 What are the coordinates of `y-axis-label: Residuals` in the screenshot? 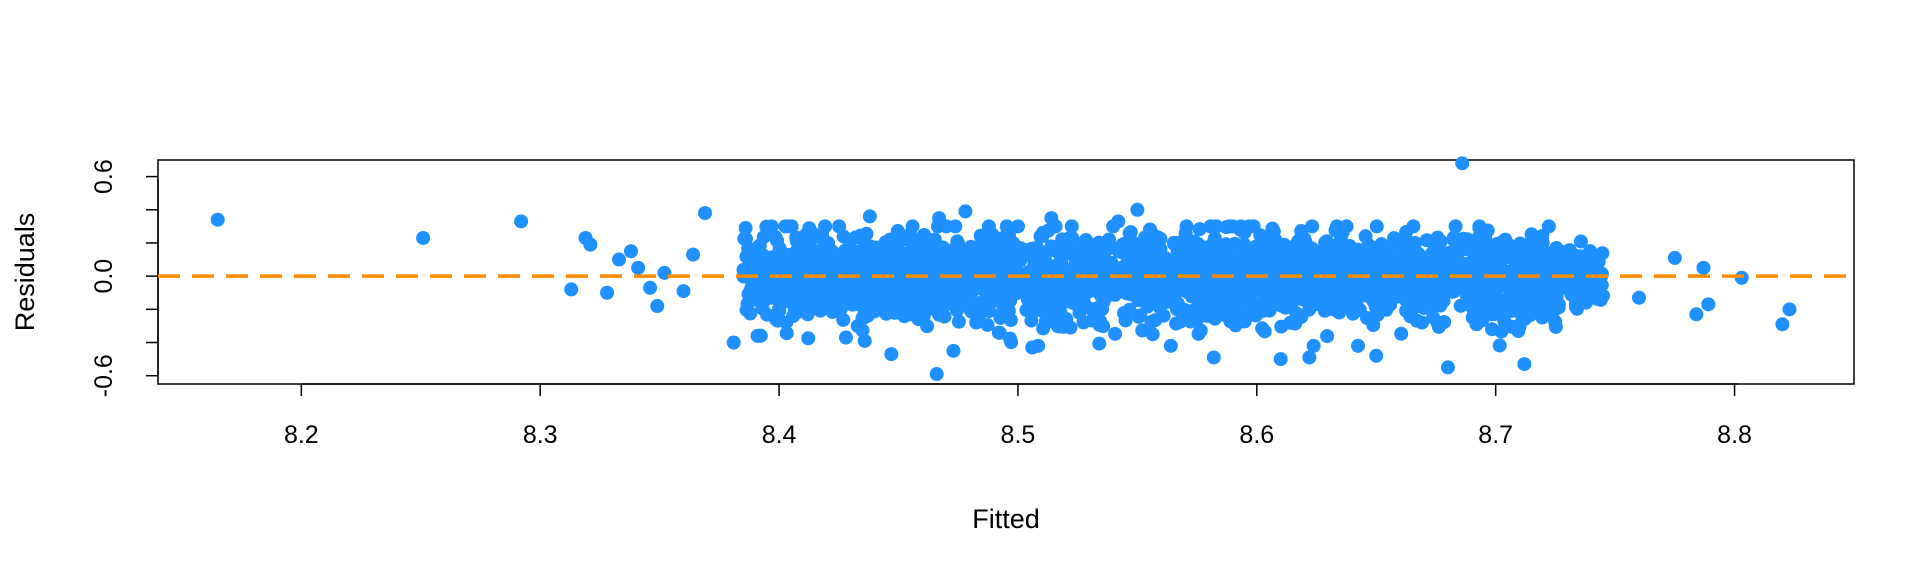 It's located at (25, 272).